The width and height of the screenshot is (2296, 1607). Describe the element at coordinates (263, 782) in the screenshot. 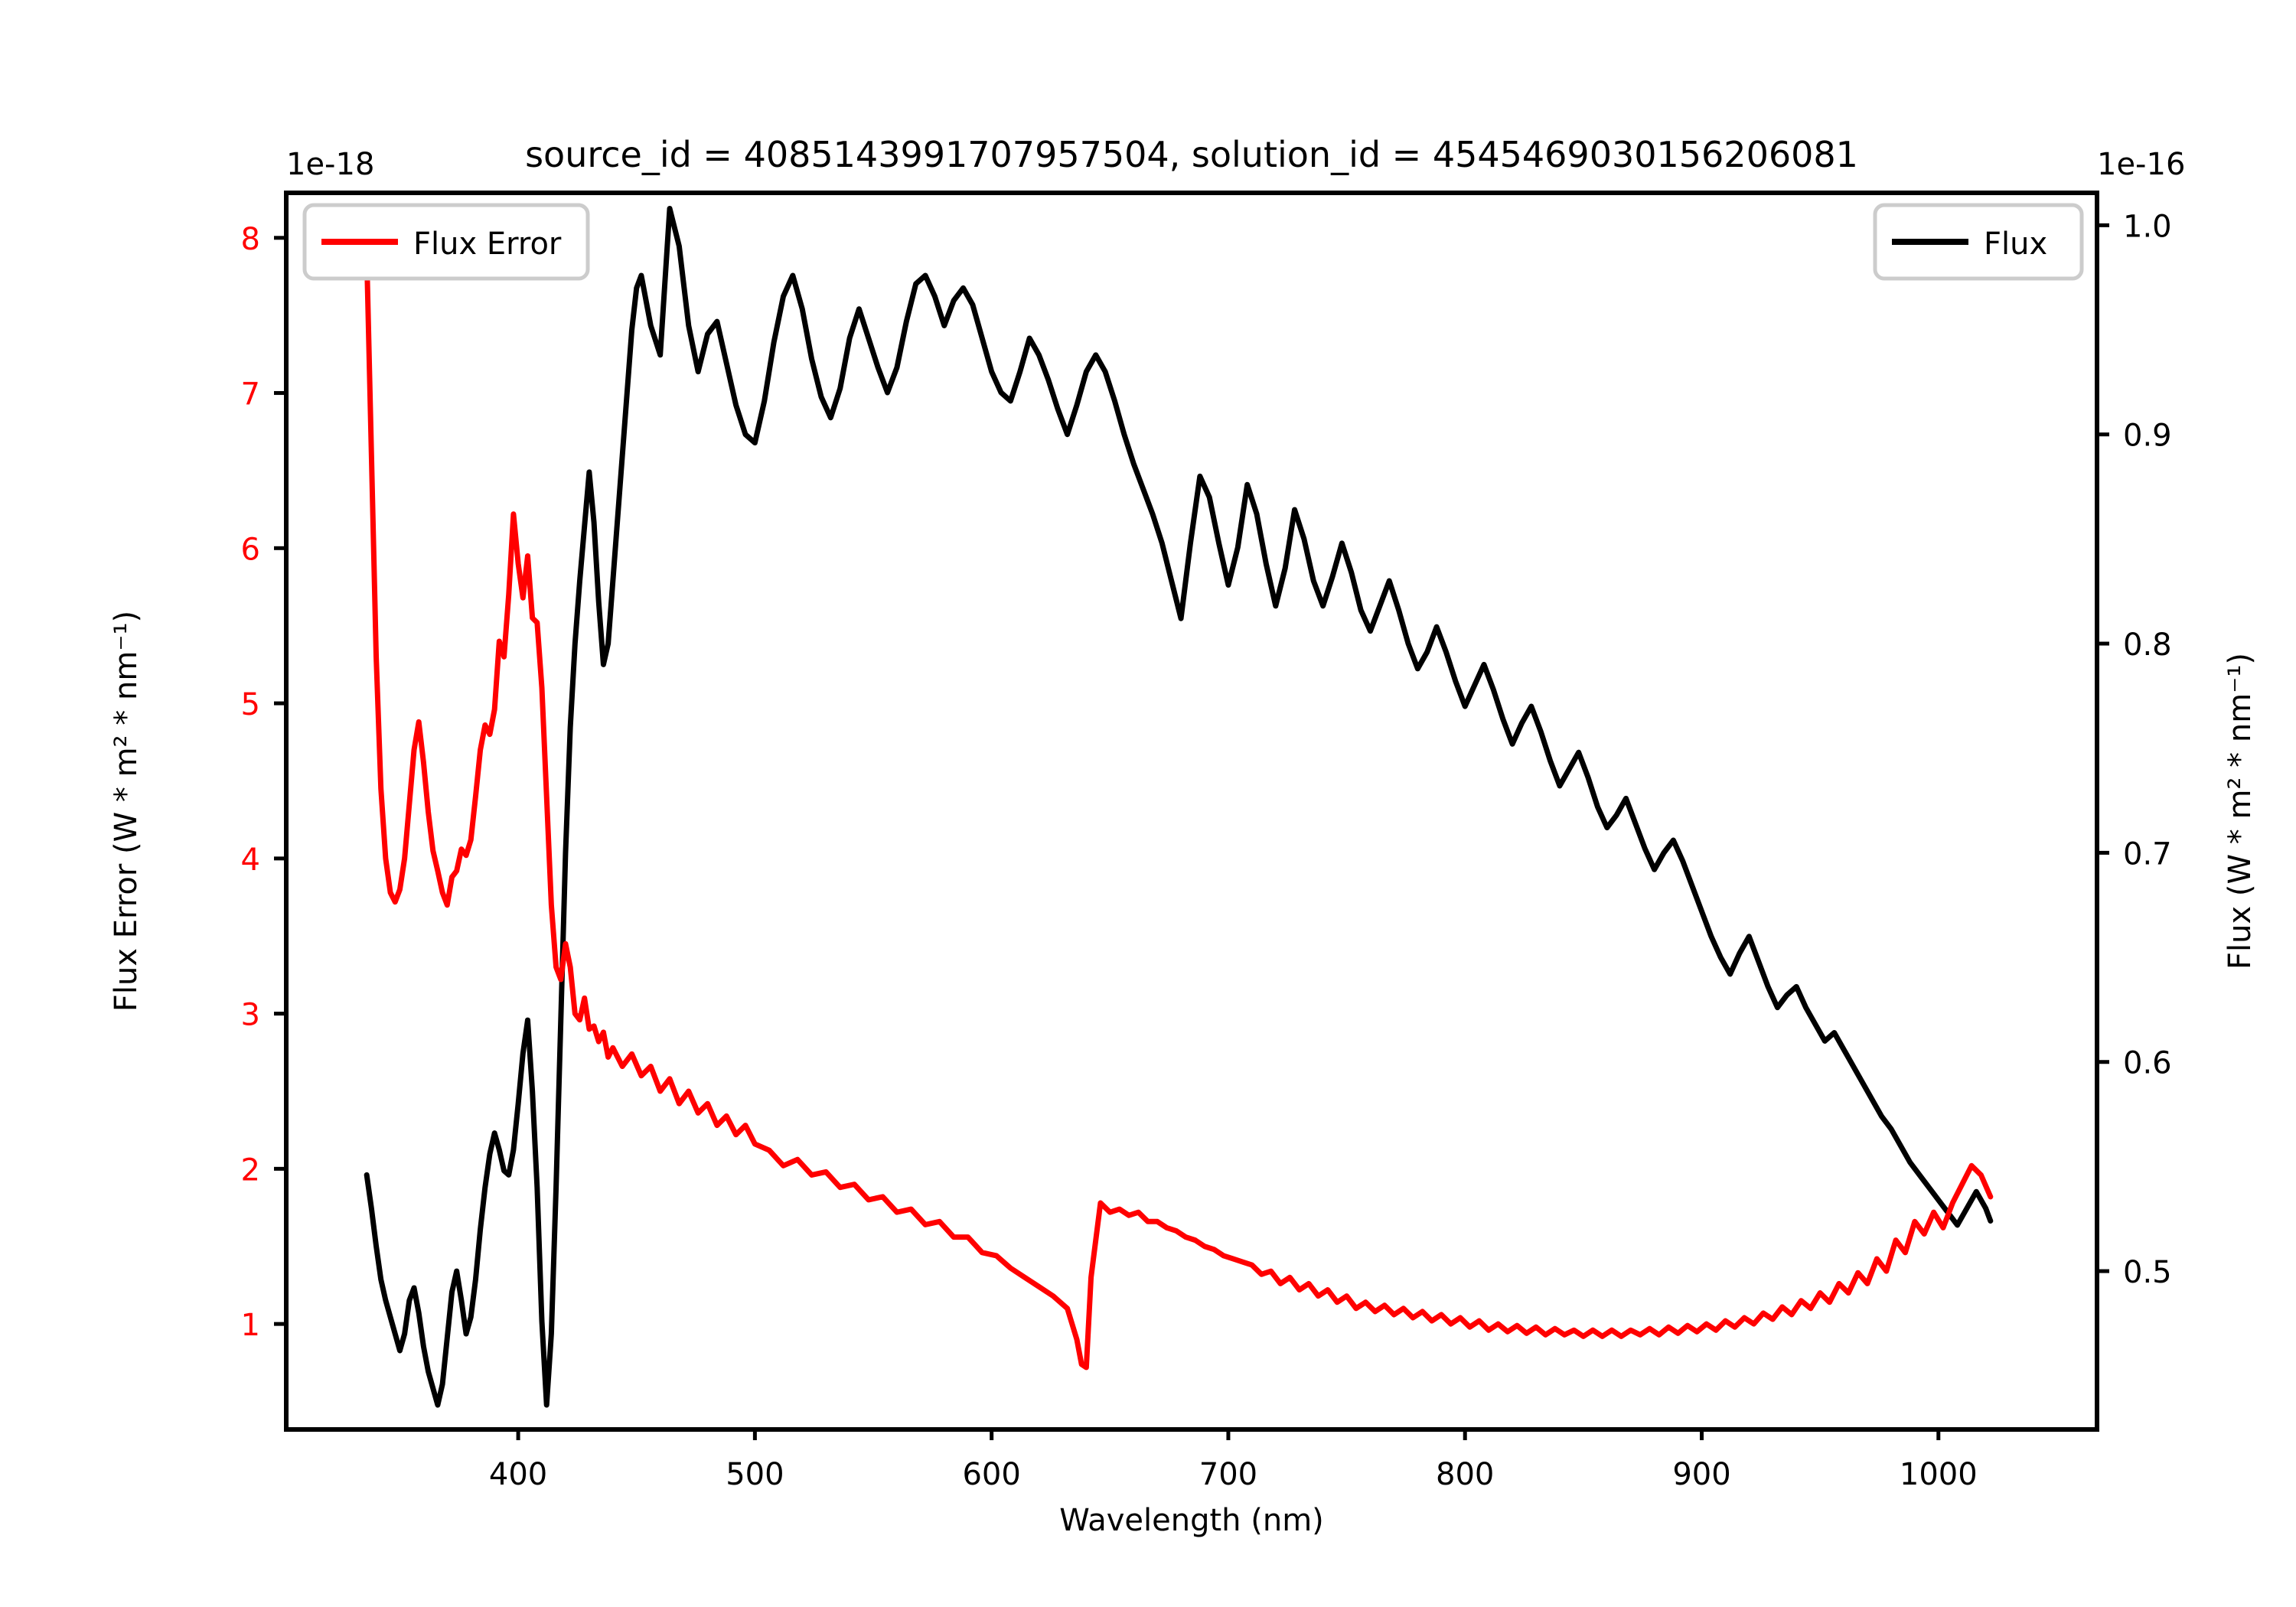

I see `y-left-axis-ticks: 1 2 3 4 5 6 7 8` at that location.